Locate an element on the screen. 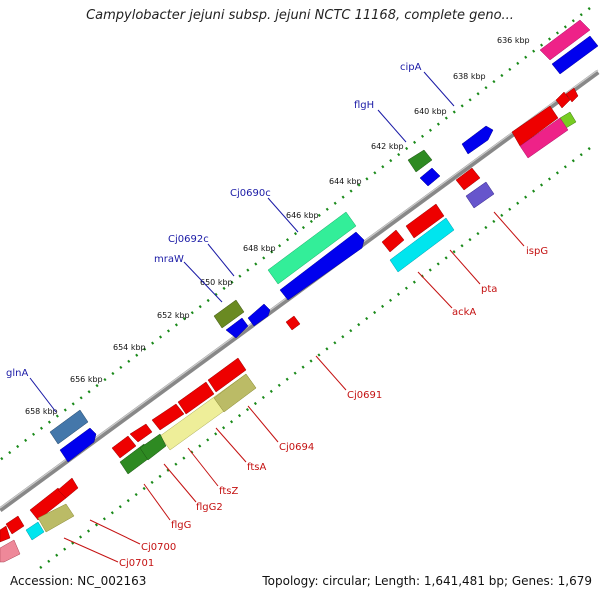 The height and width of the screenshot is (600, 600). gene-label-reverse: flgG2 is located at coordinates (209, 507).